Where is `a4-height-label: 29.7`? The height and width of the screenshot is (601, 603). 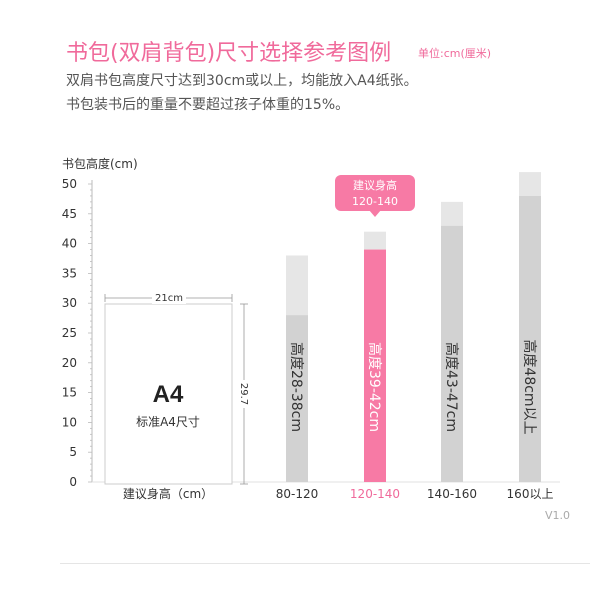
a4-height-label: 29.7 is located at coordinates (243, 394).